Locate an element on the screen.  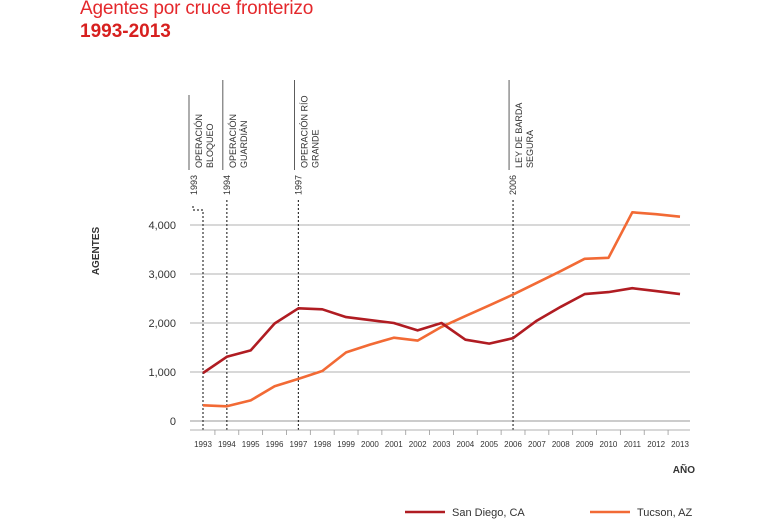
annotation-year: 2006 is located at coordinates (513, 185).